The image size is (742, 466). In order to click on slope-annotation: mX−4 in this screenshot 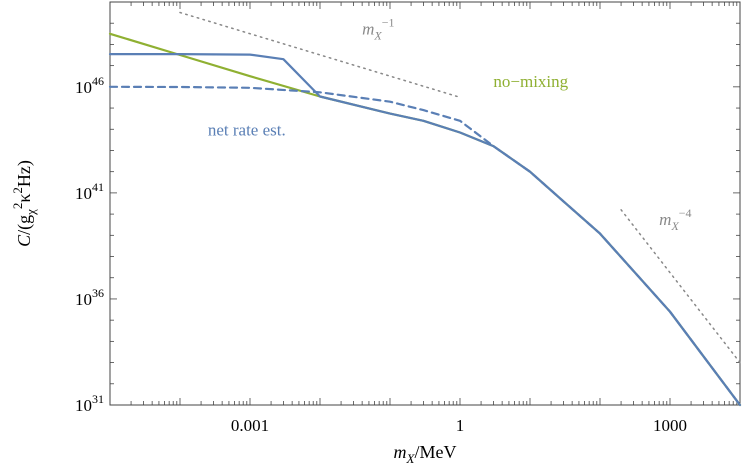, I will do `click(675, 219)`.